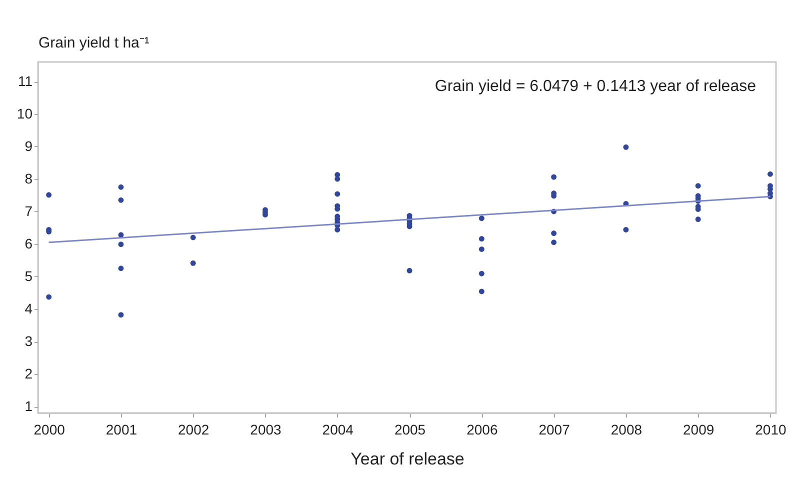 The image size is (807, 486). Describe the element at coordinates (28, 244) in the screenshot. I see `y-tick-label: 6` at that location.